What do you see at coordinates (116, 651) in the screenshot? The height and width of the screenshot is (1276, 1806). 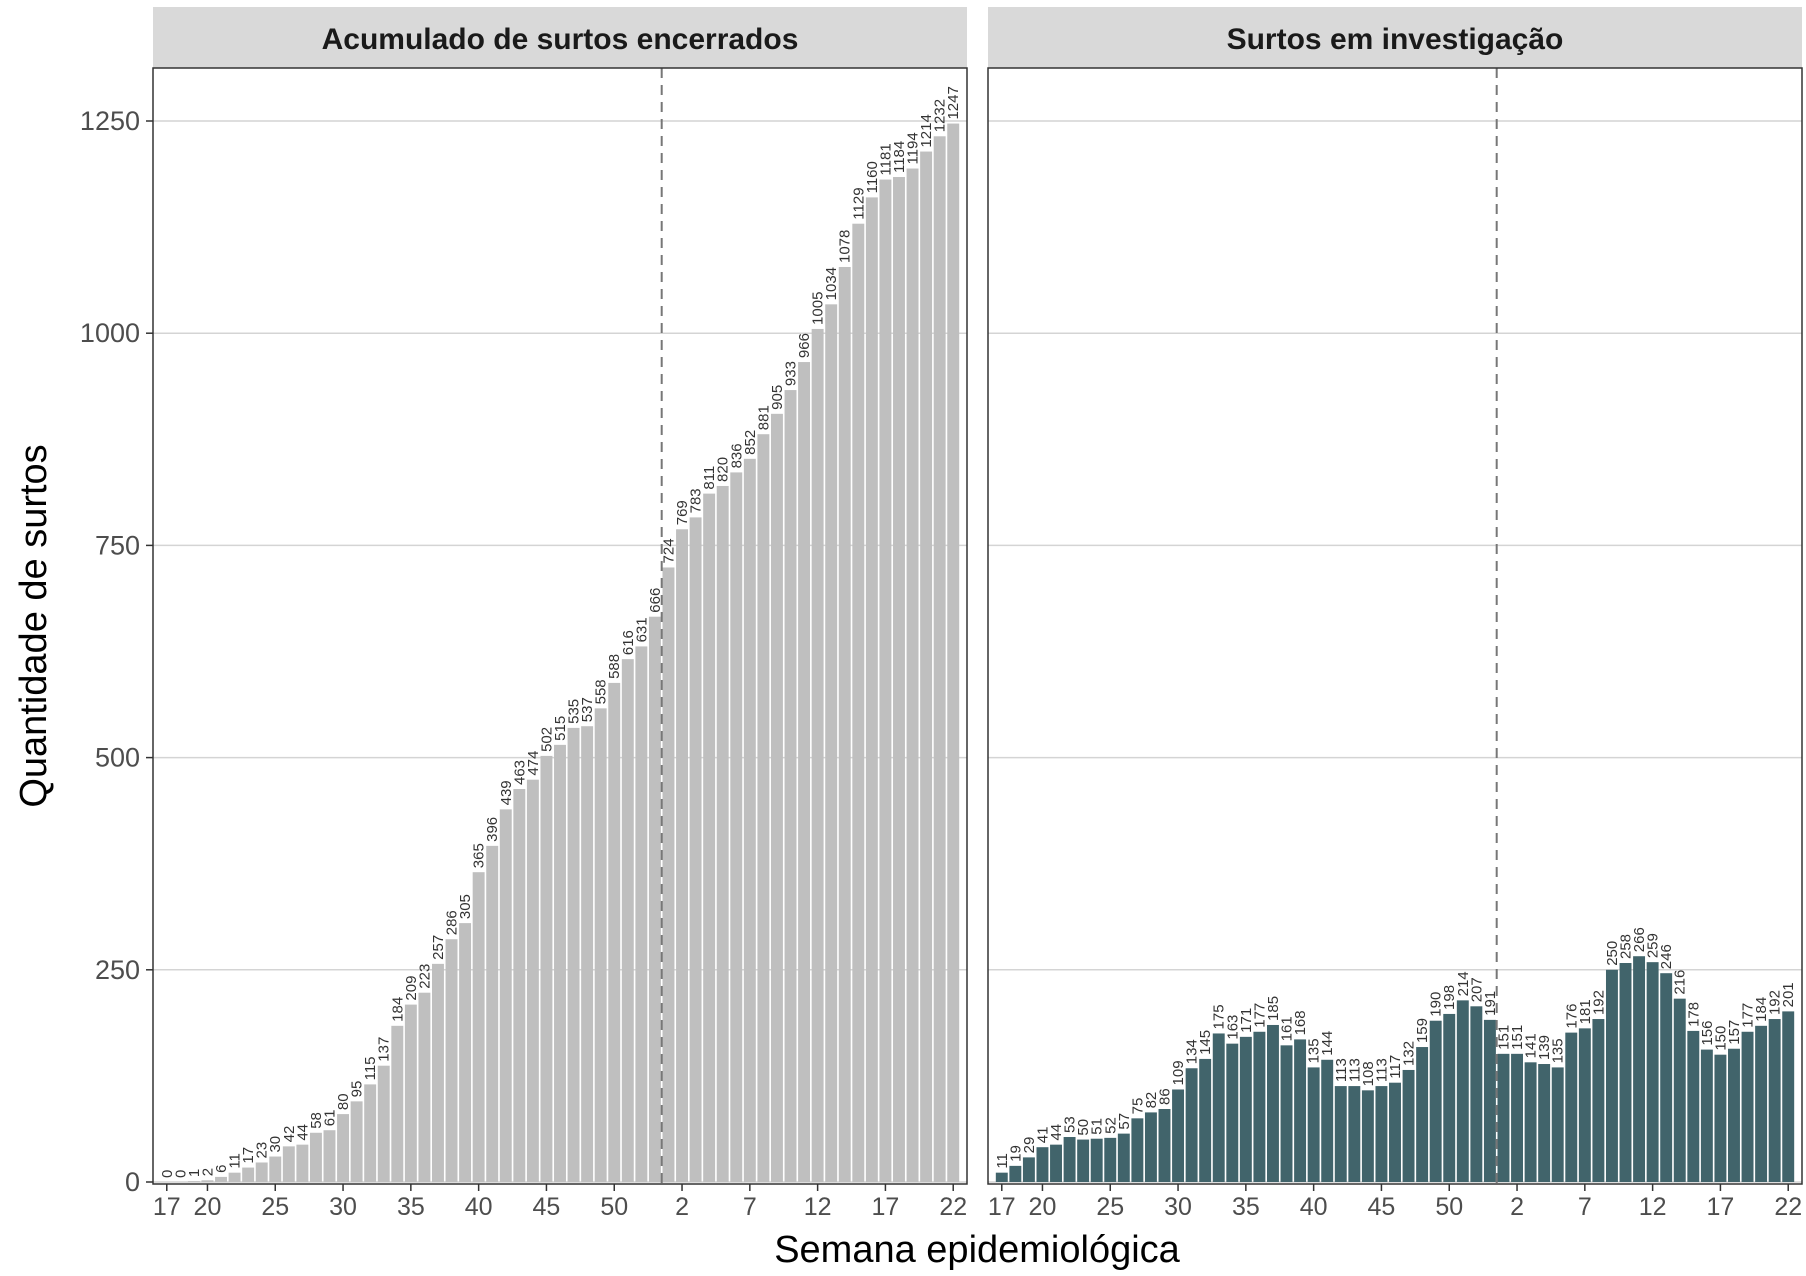 I see `y-axis: 0 250 500 750 1000 1250` at bounding box center [116, 651].